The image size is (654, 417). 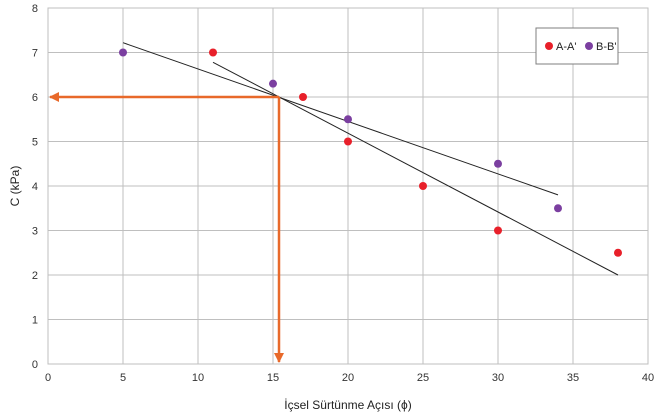 What do you see at coordinates (273, 378) in the screenshot?
I see `x-tick-label: 15` at bounding box center [273, 378].